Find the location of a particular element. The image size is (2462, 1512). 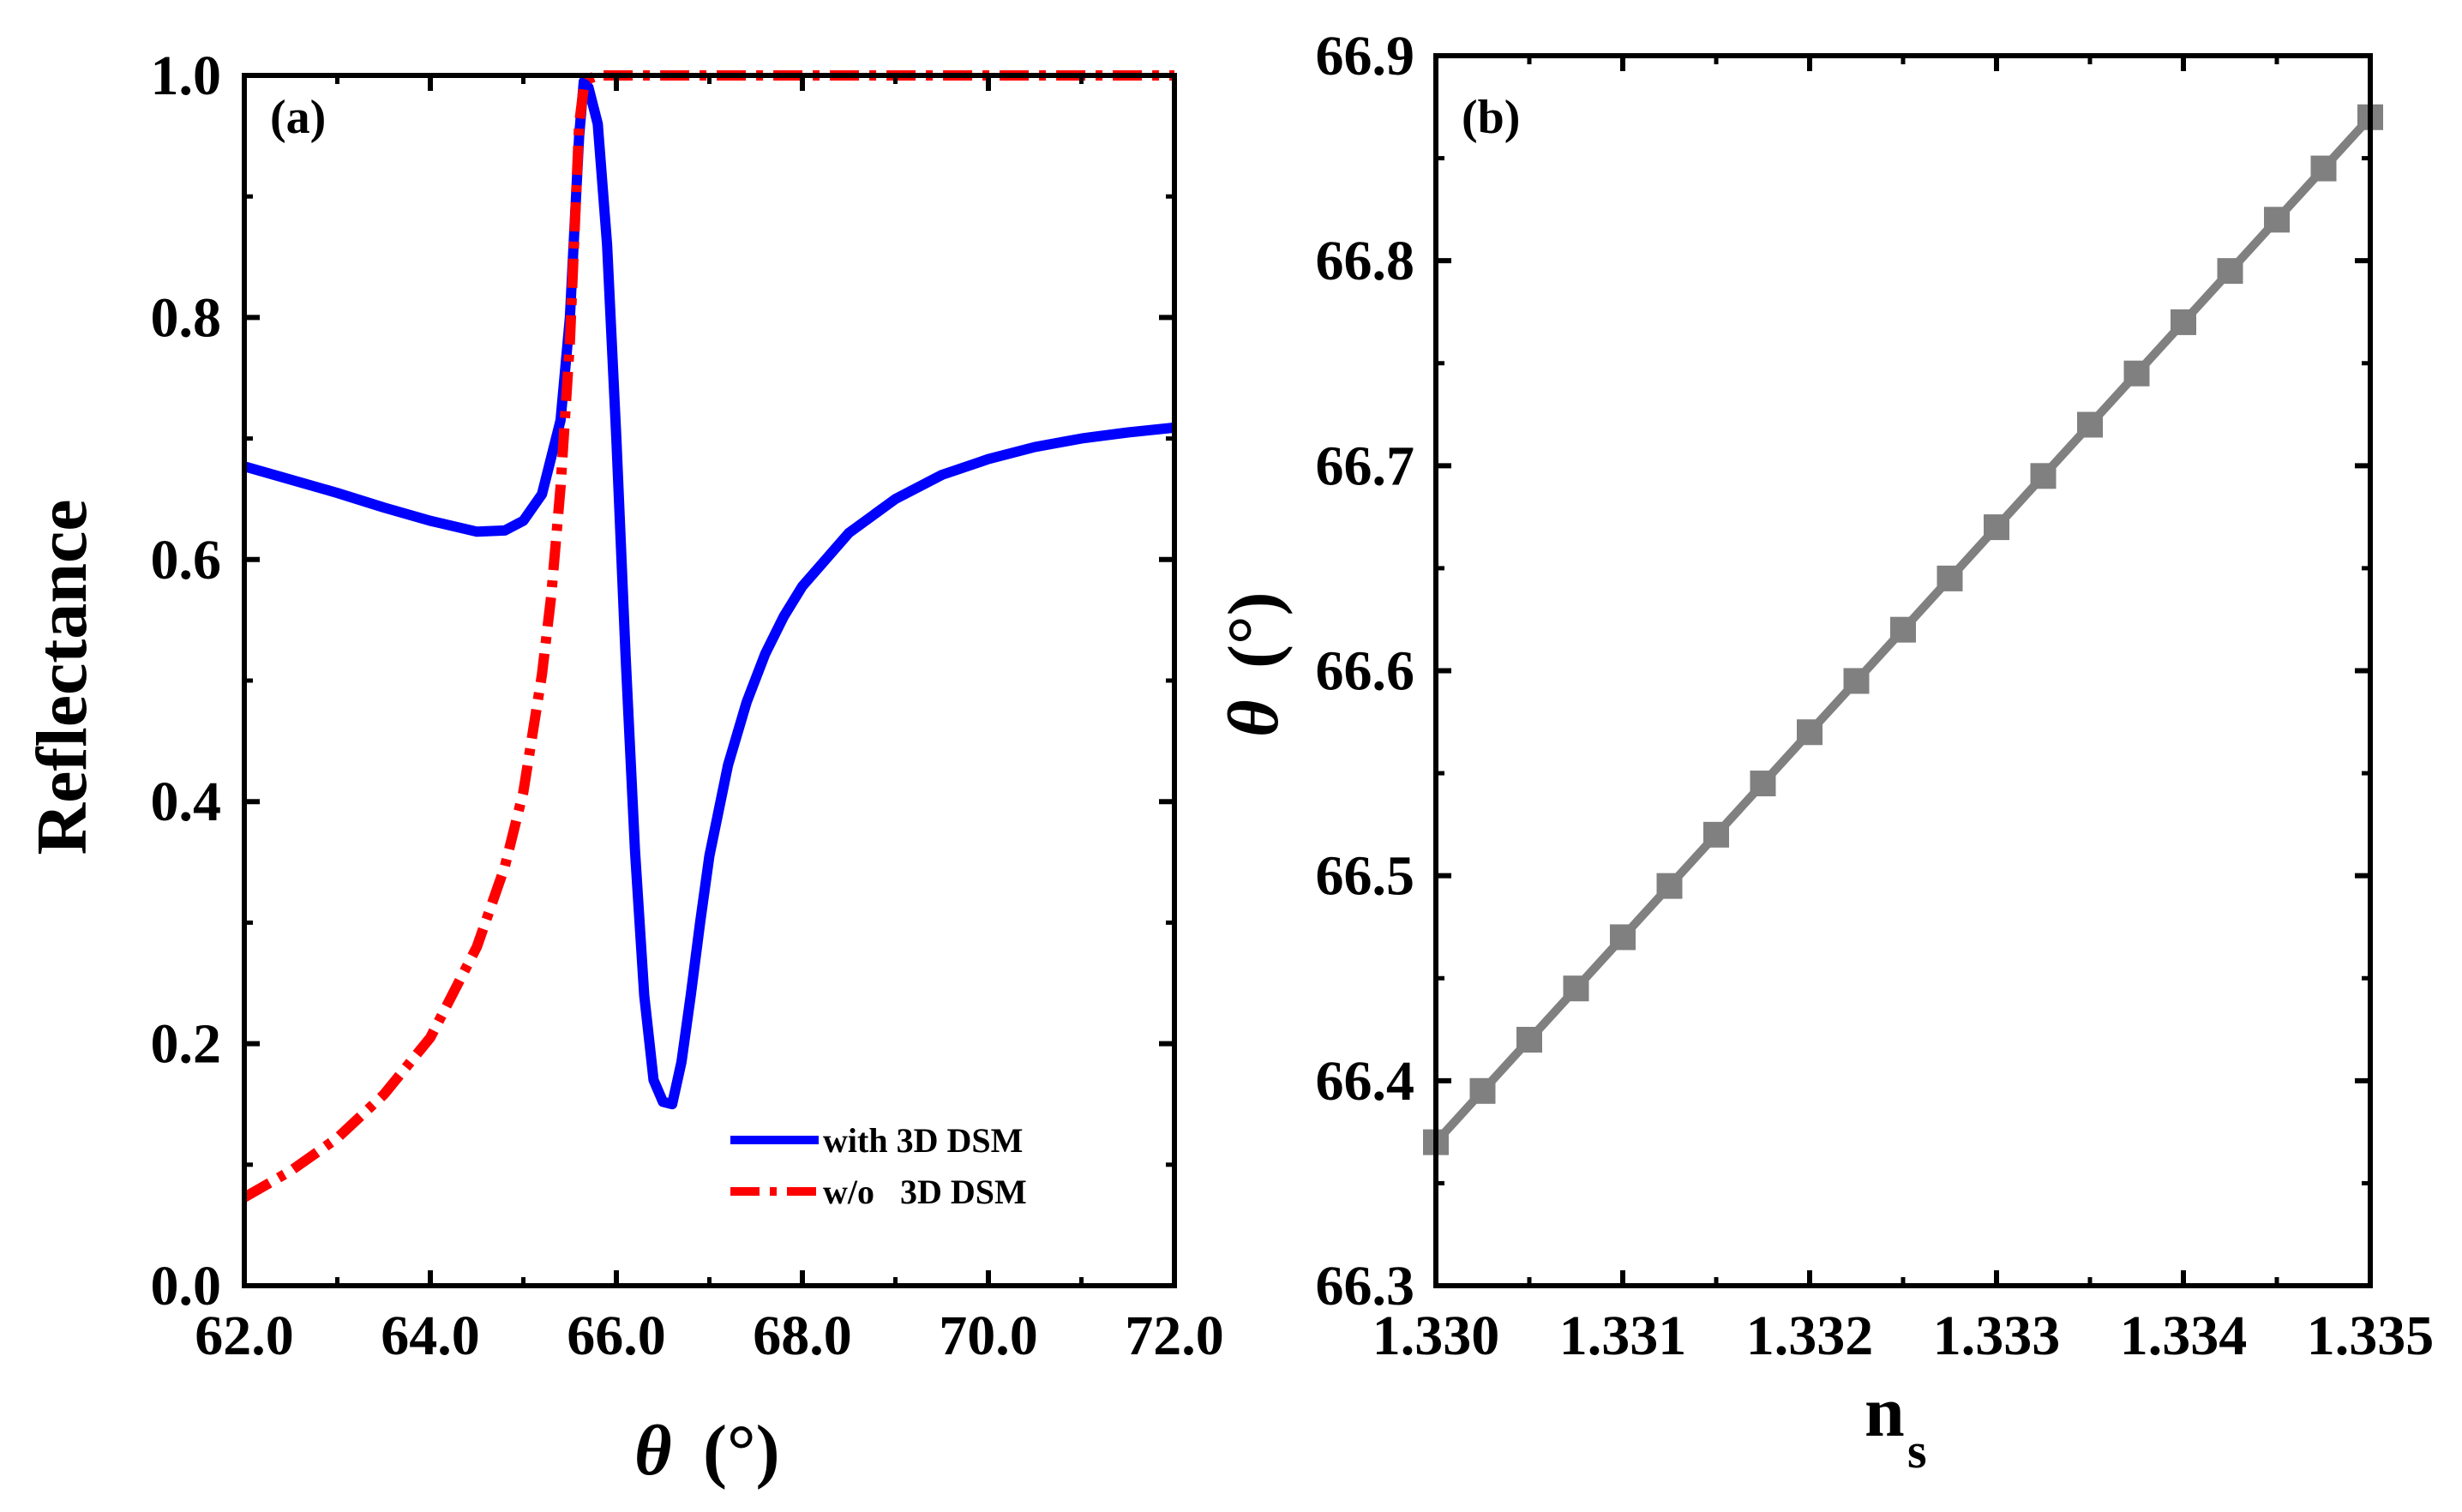

y-tick-label: 66.7 is located at coordinates (1366, 466).